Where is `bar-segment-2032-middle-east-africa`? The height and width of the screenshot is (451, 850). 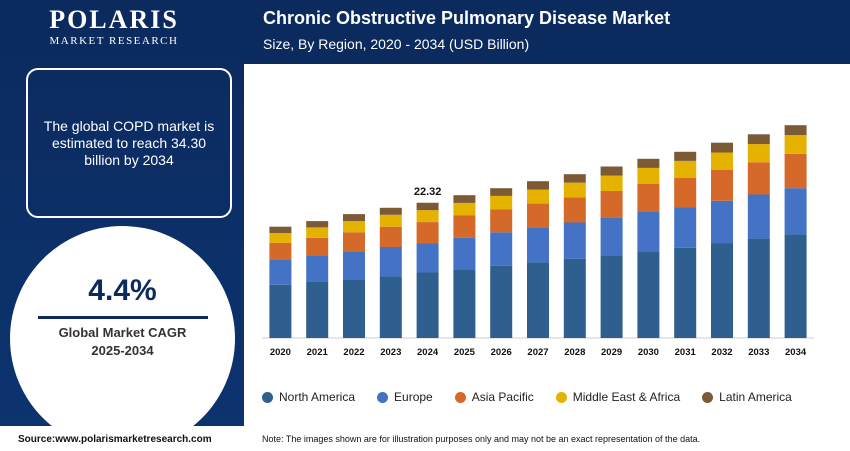 bar-segment-2032-middle-east-africa is located at coordinates (722, 161).